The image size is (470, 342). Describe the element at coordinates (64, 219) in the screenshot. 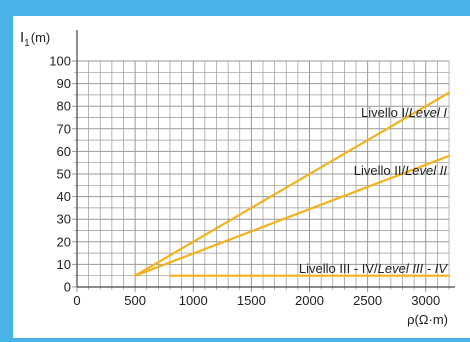

I see `y-tick-label: 30` at that location.